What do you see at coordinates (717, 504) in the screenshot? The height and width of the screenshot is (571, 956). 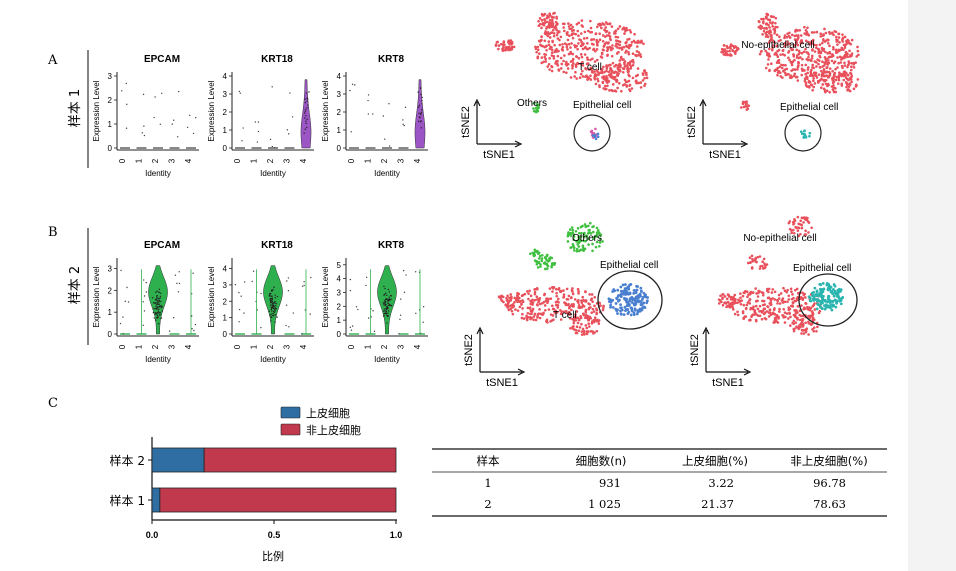 I see `table-cell: 21.37` at bounding box center [717, 504].